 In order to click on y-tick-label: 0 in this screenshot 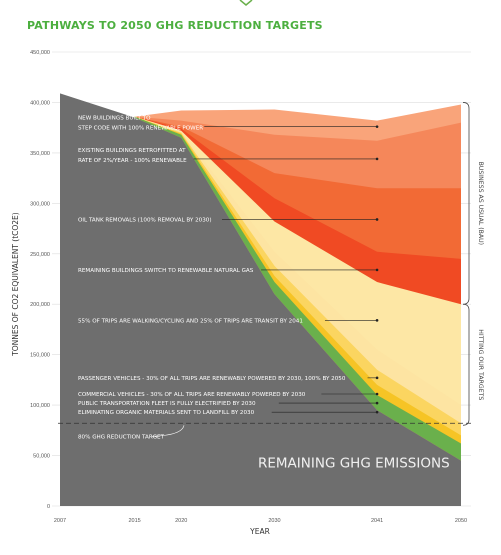, I will do `click(48, 507)`.